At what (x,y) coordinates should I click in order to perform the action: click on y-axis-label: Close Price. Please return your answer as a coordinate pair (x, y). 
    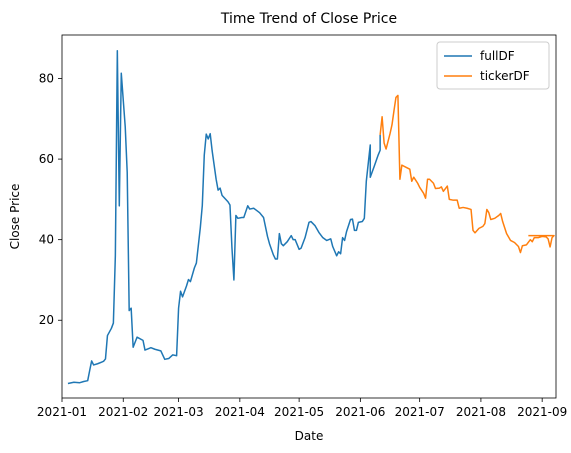
    Looking at the image, I should click on (15, 217).